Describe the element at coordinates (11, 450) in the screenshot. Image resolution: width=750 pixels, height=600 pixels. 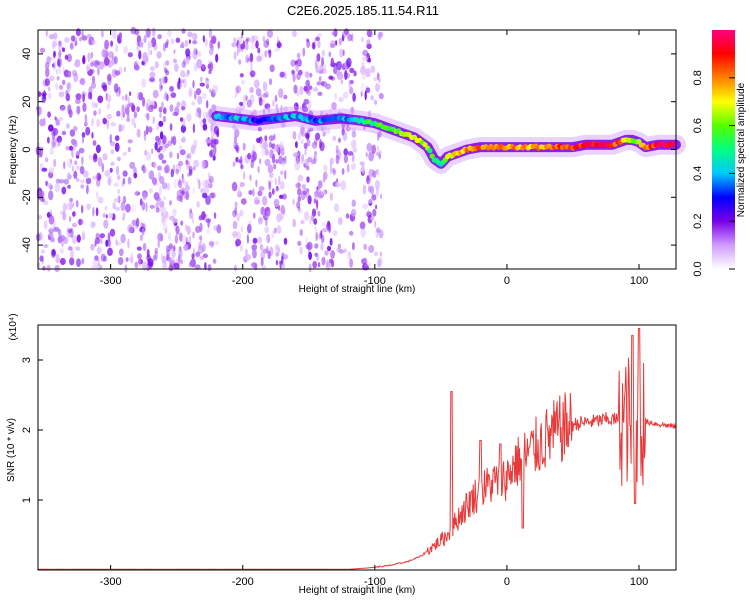
I see `snr-y-label: SNR (10 * v/v)` at that location.